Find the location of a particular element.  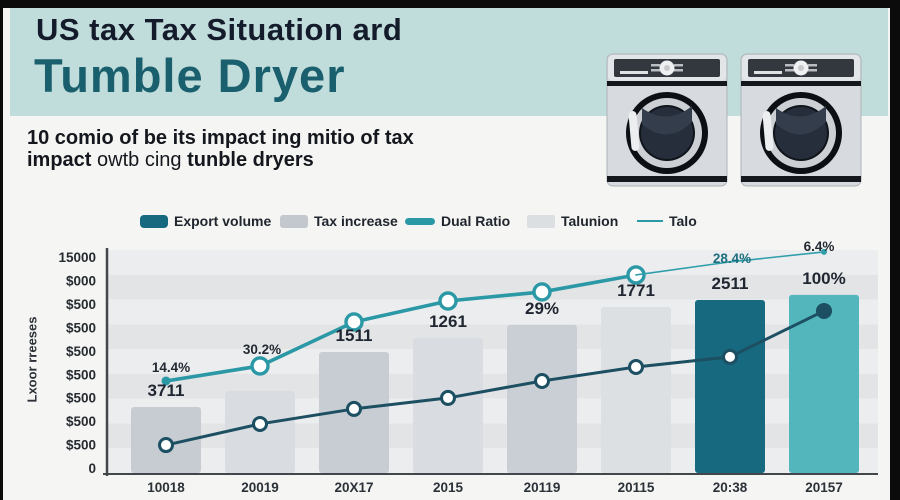

legend-item-talunion: Talunion is located at coordinates (572, 221).